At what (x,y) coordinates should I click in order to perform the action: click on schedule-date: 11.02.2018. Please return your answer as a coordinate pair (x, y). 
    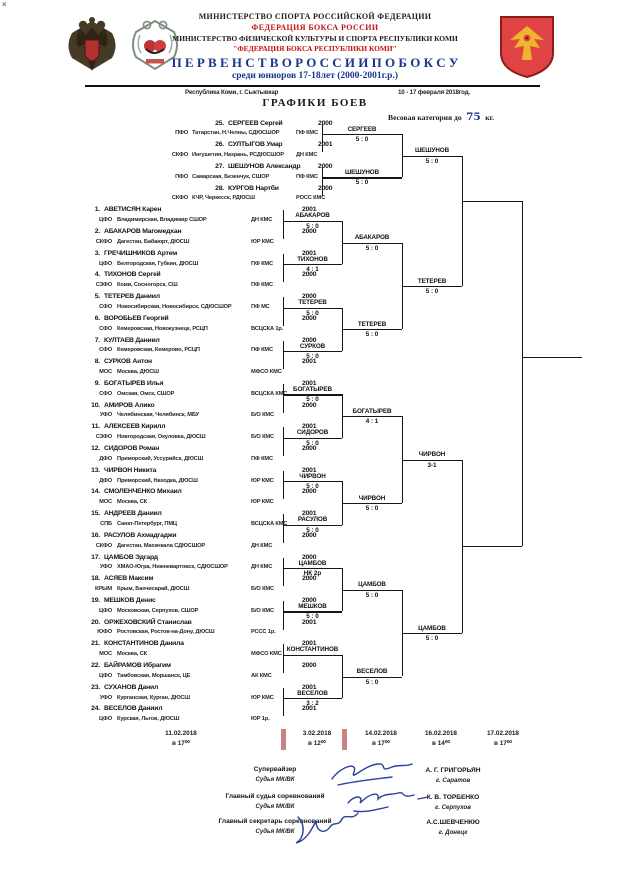
    Looking at the image, I should click on (181, 733).